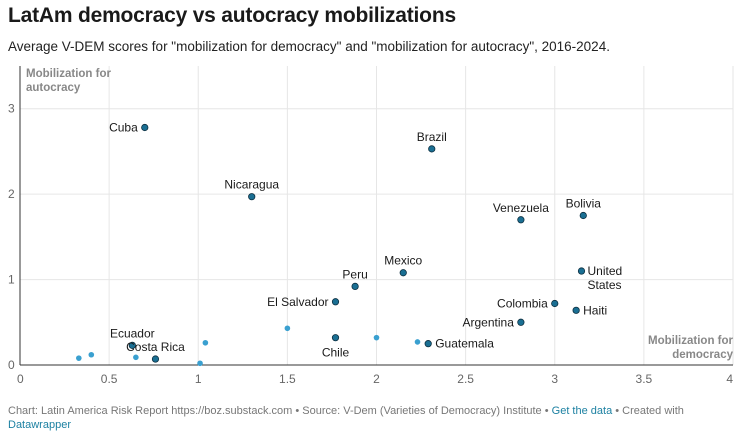 This screenshot has width=753, height=437. What do you see at coordinates (584, 204) in the screenshot?
I see `point-label: Bolivia` at bounding box center [584, 204].